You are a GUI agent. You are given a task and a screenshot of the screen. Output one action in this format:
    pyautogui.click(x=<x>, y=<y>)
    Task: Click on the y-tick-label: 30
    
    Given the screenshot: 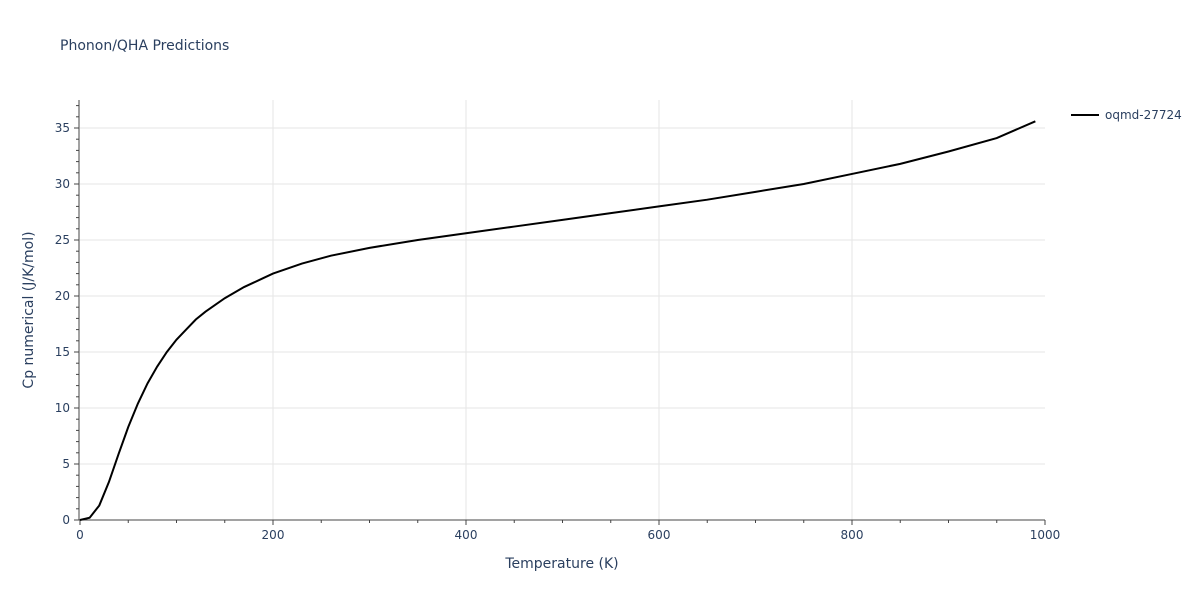 What is the action you would take?
    pyautogui.click(x=62, y=184)
    